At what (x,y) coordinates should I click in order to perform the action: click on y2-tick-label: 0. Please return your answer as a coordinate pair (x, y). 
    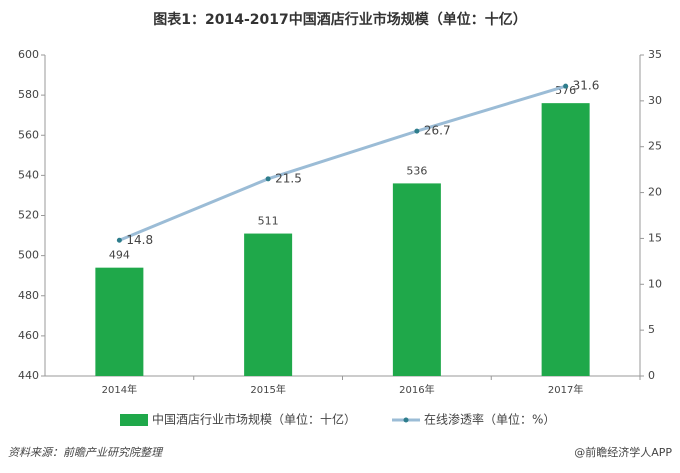
    Looking at the image, I should click on (651, 375).